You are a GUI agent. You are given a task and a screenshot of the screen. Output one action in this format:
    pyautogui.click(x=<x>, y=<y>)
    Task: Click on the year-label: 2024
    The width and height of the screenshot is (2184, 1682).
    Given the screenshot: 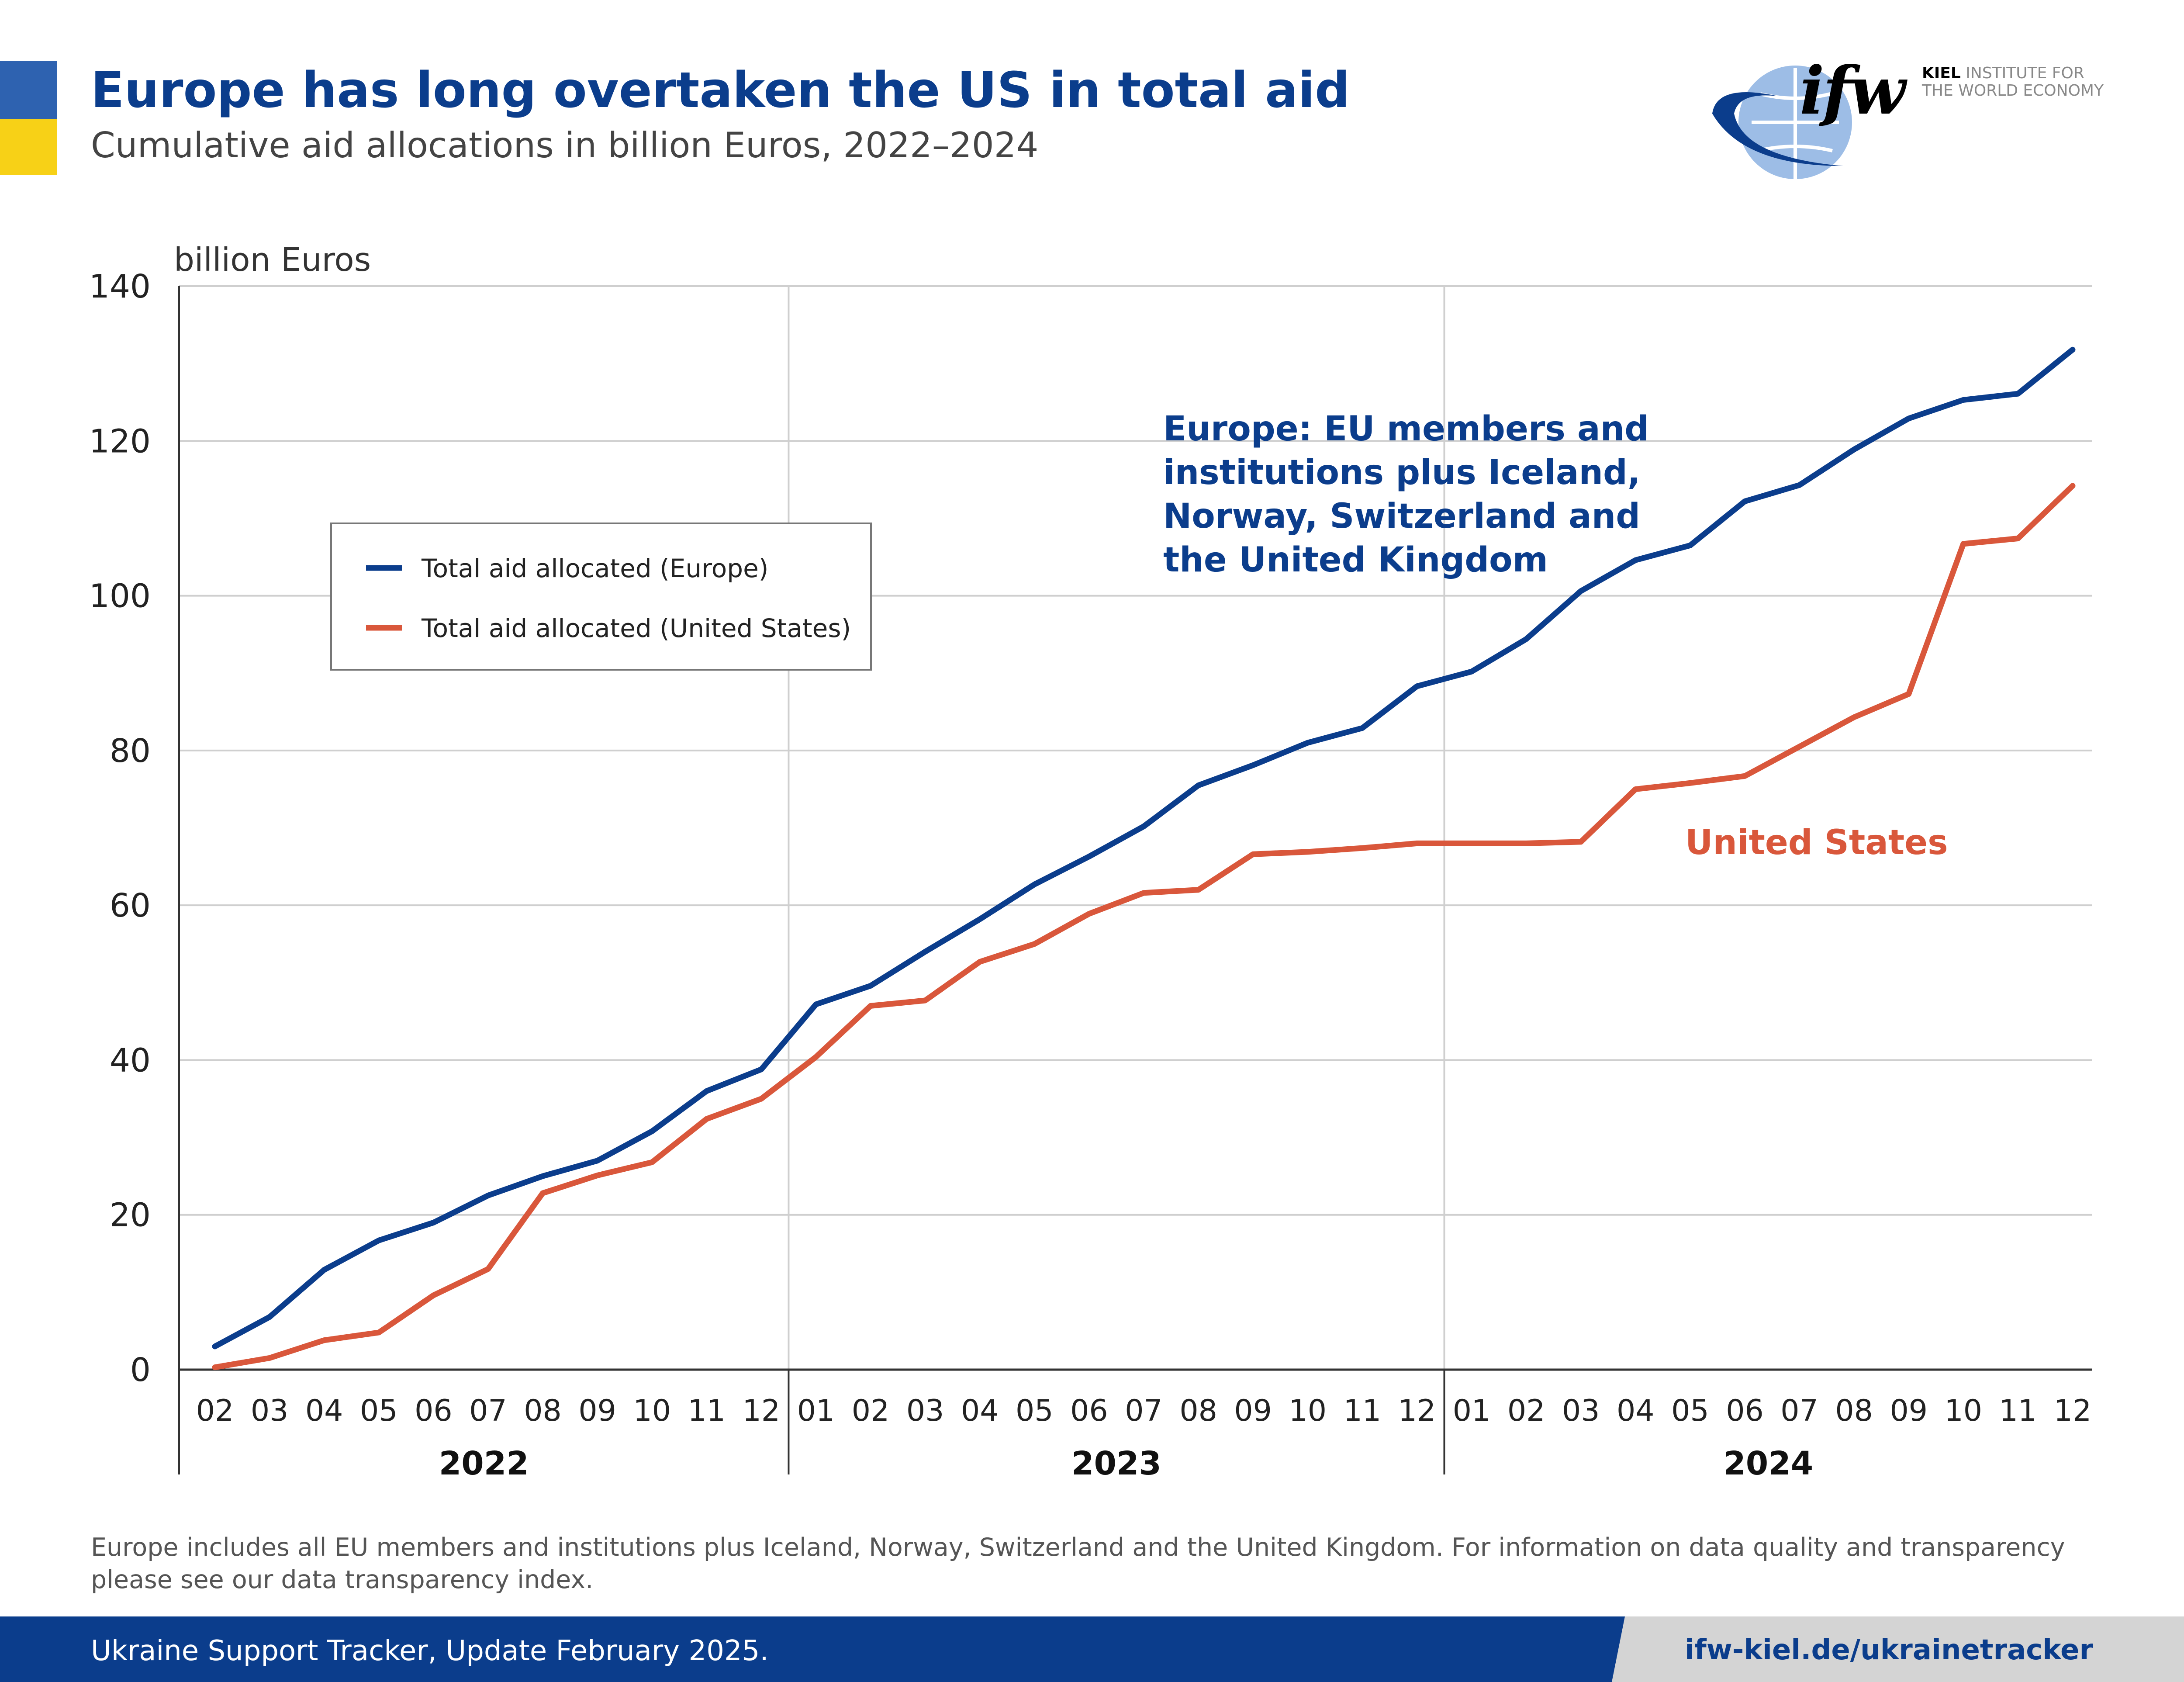 What is the action you would take?
    pyautogui.click(x=1768, y=1463)
    